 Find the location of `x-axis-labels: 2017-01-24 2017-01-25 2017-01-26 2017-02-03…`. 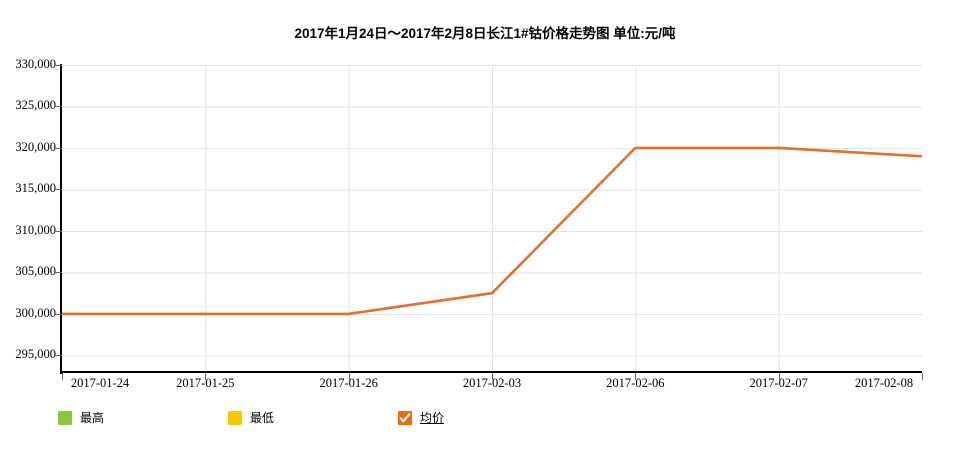

x-axis-labels: 2017-01-24 2017-01-25 2017-01-26 2017-02-03… is located at coordinates (485, 386).